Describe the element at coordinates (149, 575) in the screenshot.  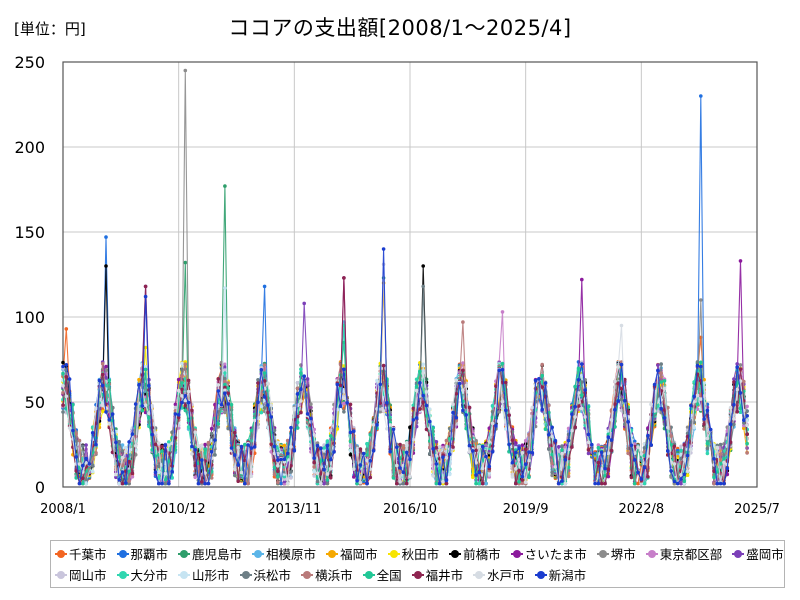
I see `legend-label: 大分市` at that location.